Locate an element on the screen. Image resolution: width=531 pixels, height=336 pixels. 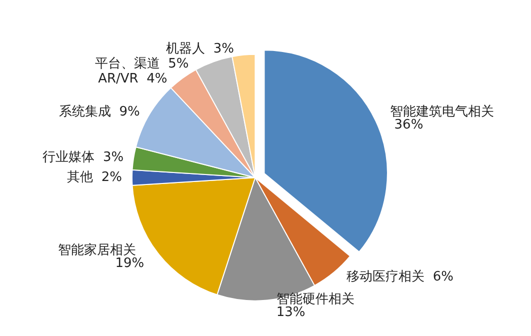
slice-label: 移动医疗相关 6% is located at coordinates (400, 277).